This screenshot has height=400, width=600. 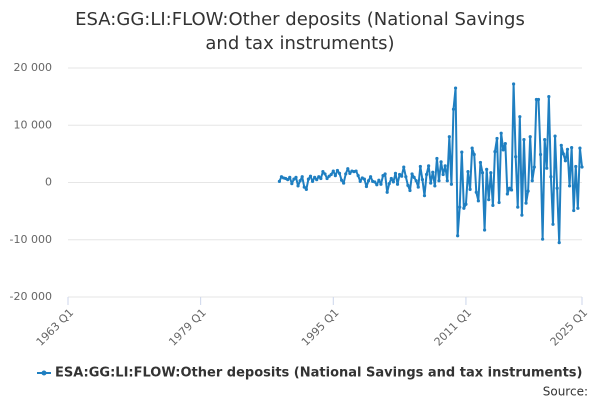 What do you see at coordinates (48, 182) in the screenshot?
I see `y-tick-label: 0` at bounding box center [48, 182].